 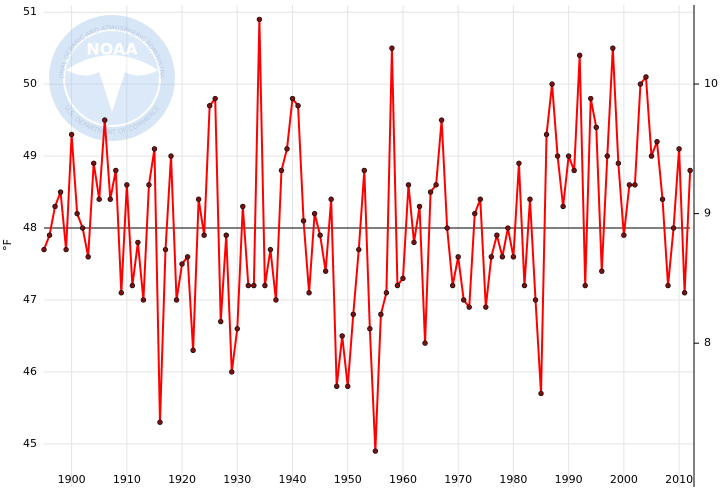 What do you see at coordinates (127, 479) in the screenshot?
I see `x-tick-label: 1910` at bounding box center [127, 479].